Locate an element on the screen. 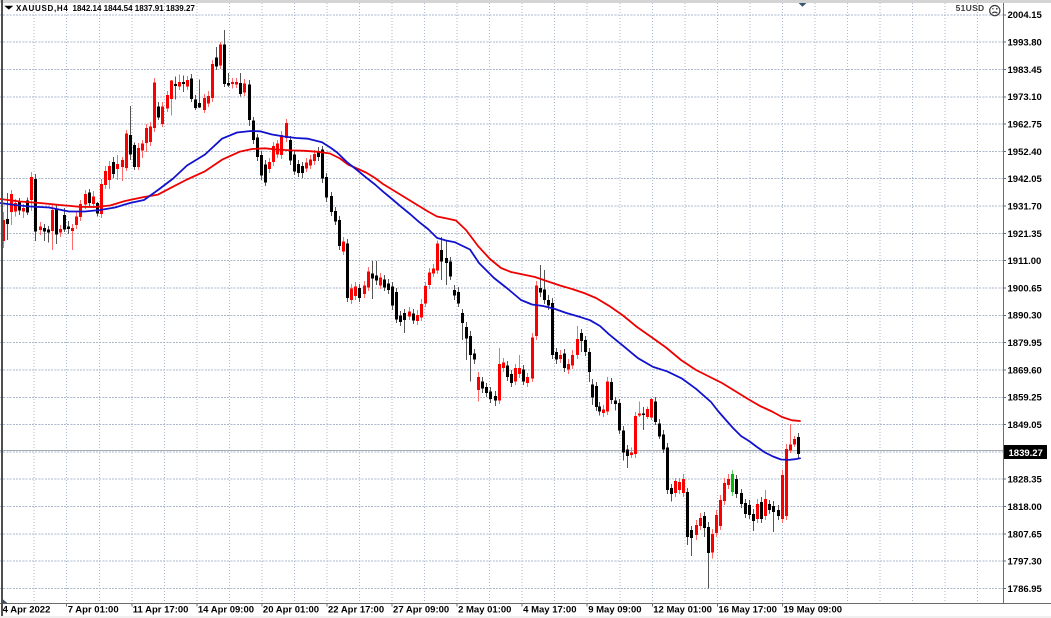 The height and width of the screenshot is (618, 1051). svg-text: 20 Apr 01:00 is located at coordinates (291, 609).